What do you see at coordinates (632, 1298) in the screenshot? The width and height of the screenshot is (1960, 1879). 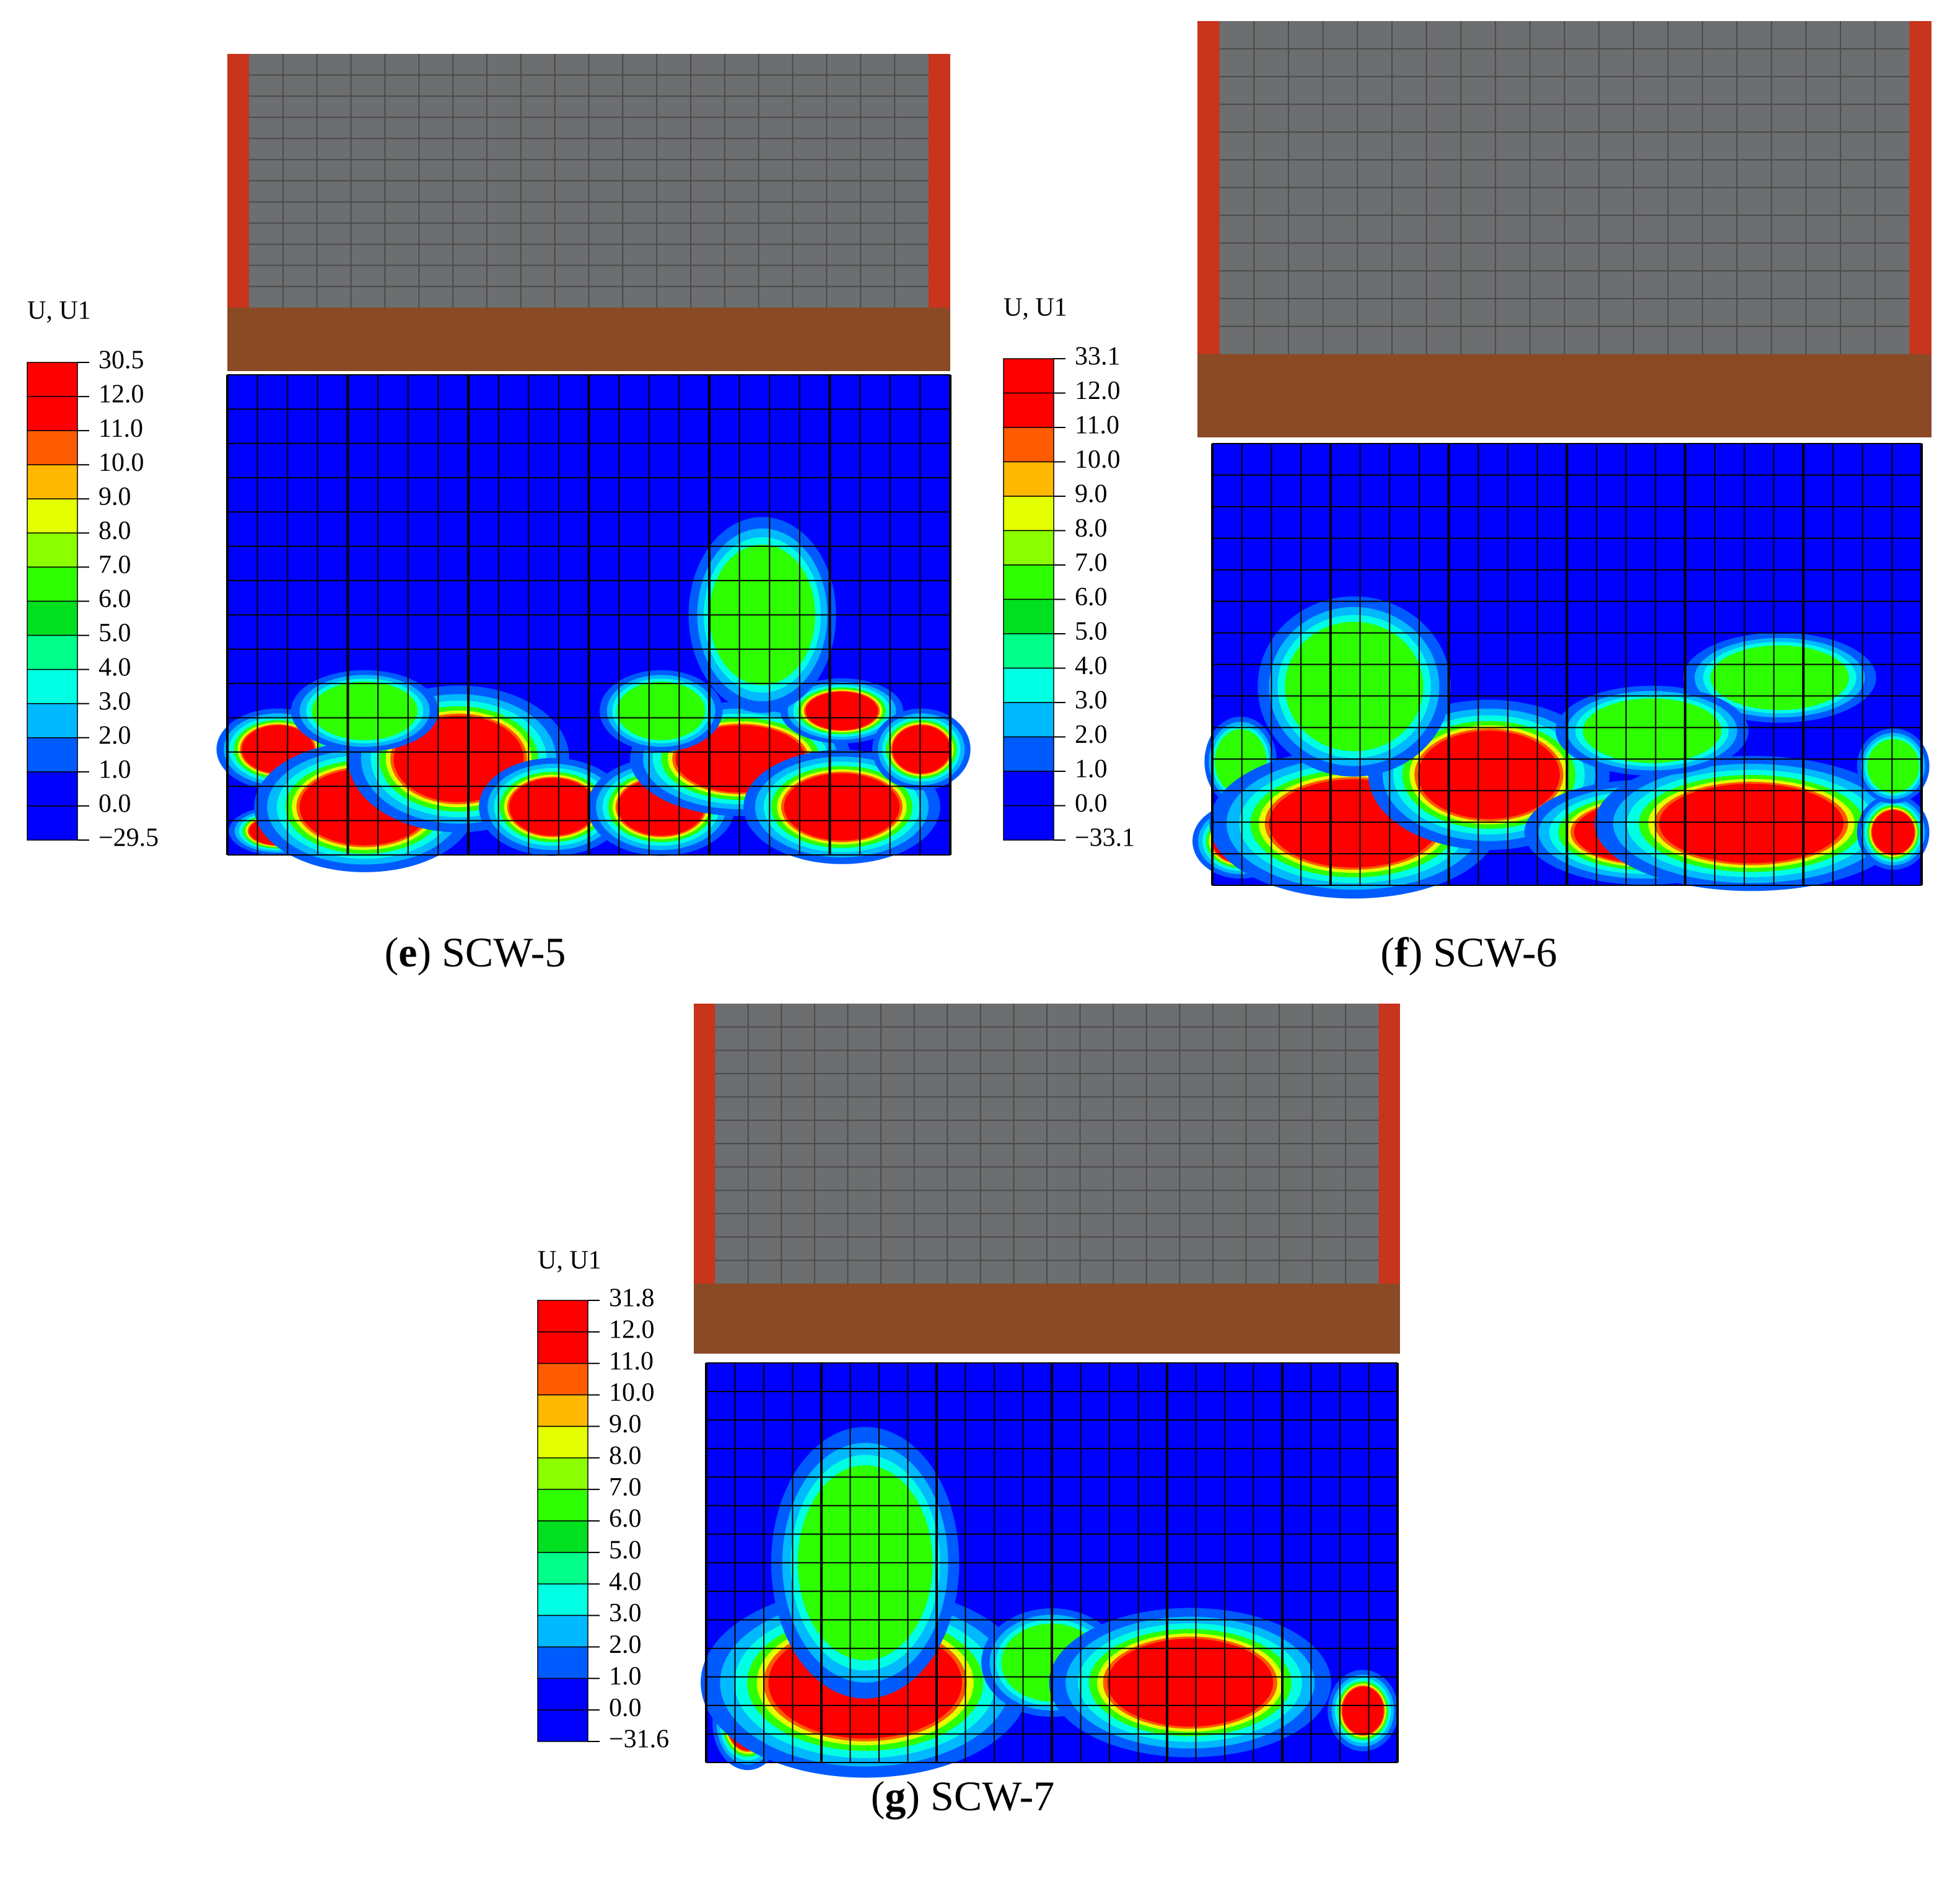 I see `legend-label: 31.8` at bounding box center [632, 1298].